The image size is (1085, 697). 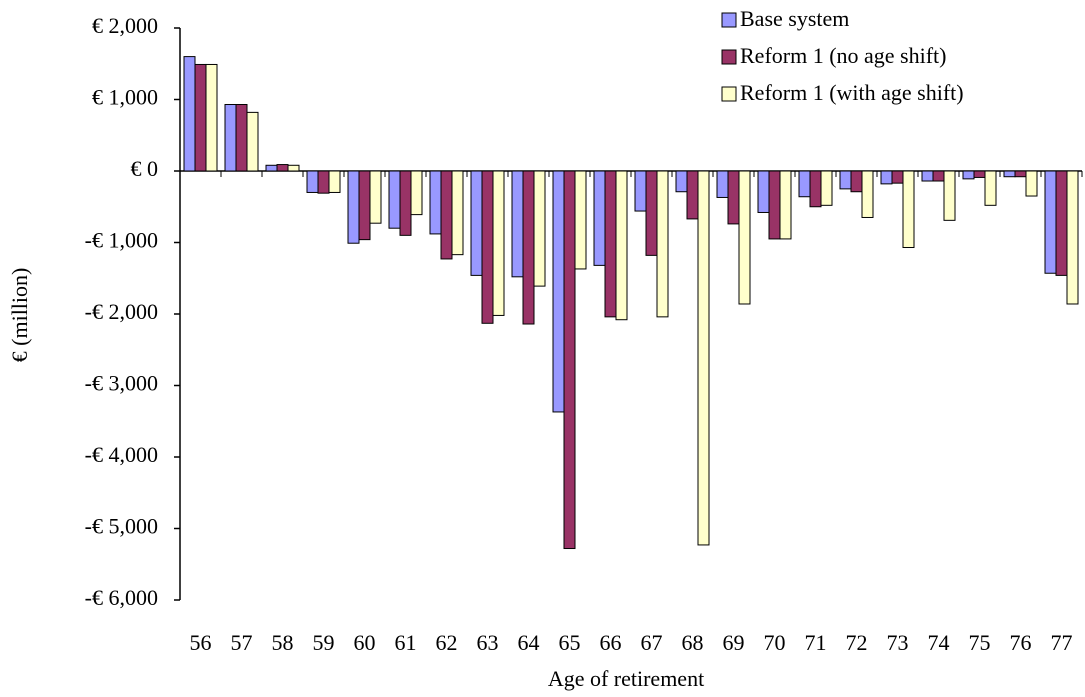 I want to click on y-tick-label: -€ 5,000, so click(x=121, y=526).